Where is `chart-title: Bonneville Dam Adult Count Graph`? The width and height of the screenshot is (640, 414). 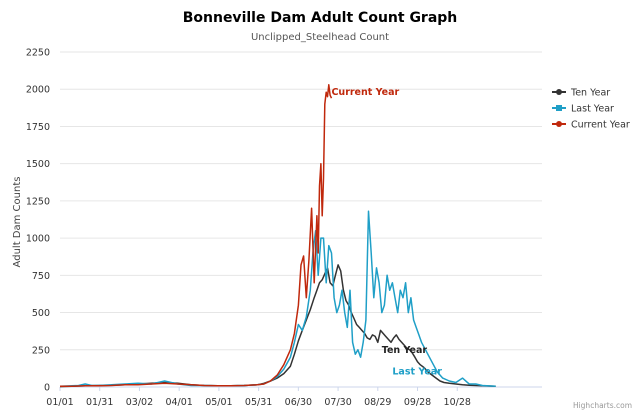
chart-title: Bonneville Dam Adult Count Graph is located at coordinates (320, 18).